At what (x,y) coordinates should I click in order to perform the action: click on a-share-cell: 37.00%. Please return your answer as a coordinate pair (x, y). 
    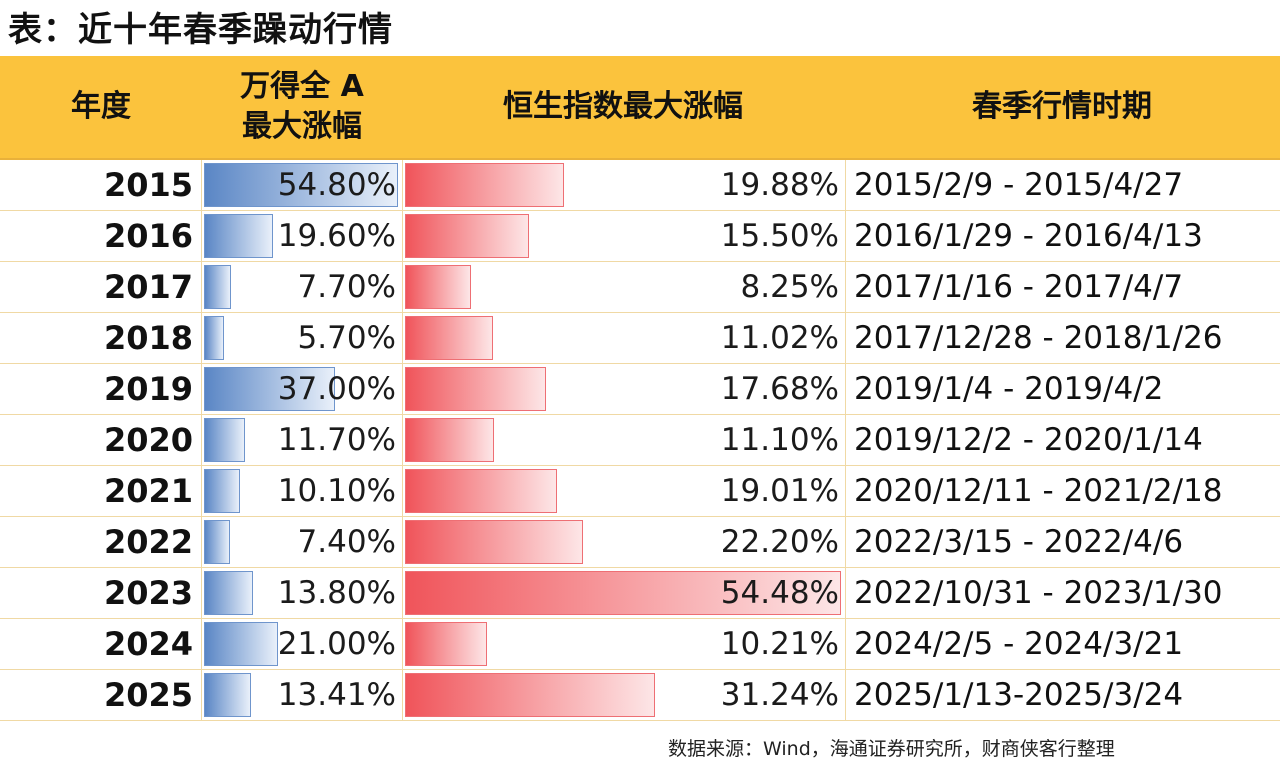
    Looking at the image, I should click on (302, 389).